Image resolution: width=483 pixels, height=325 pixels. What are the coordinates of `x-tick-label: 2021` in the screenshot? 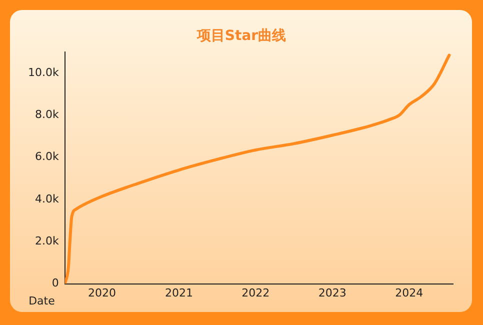 It's located at (178, 293).